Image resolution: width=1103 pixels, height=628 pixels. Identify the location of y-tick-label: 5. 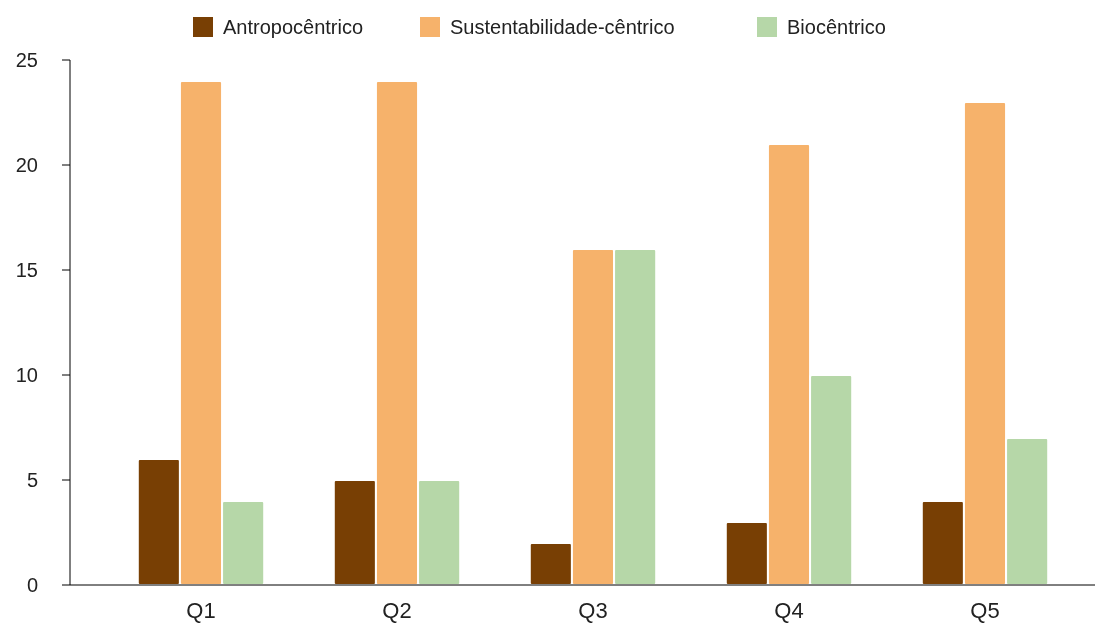
(32, 480).